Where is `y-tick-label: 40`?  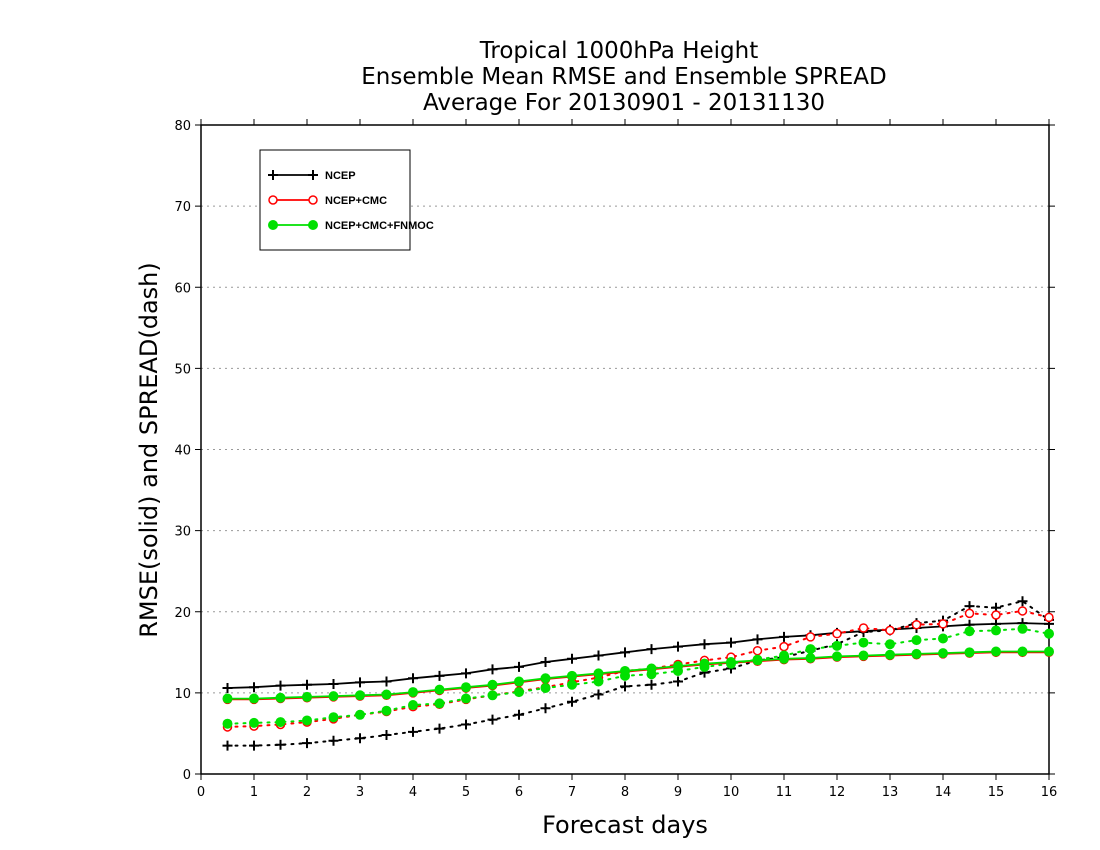 y-tick-label: 40 is located at coordinates (182, 451).